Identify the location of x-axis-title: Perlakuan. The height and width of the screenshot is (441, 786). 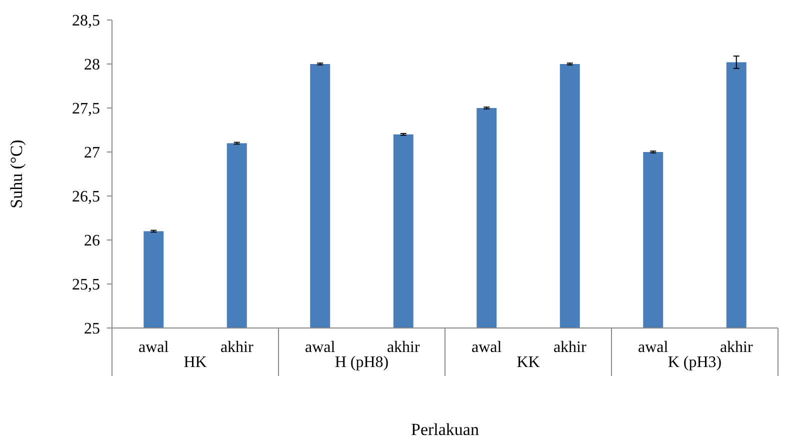
(445, 429).